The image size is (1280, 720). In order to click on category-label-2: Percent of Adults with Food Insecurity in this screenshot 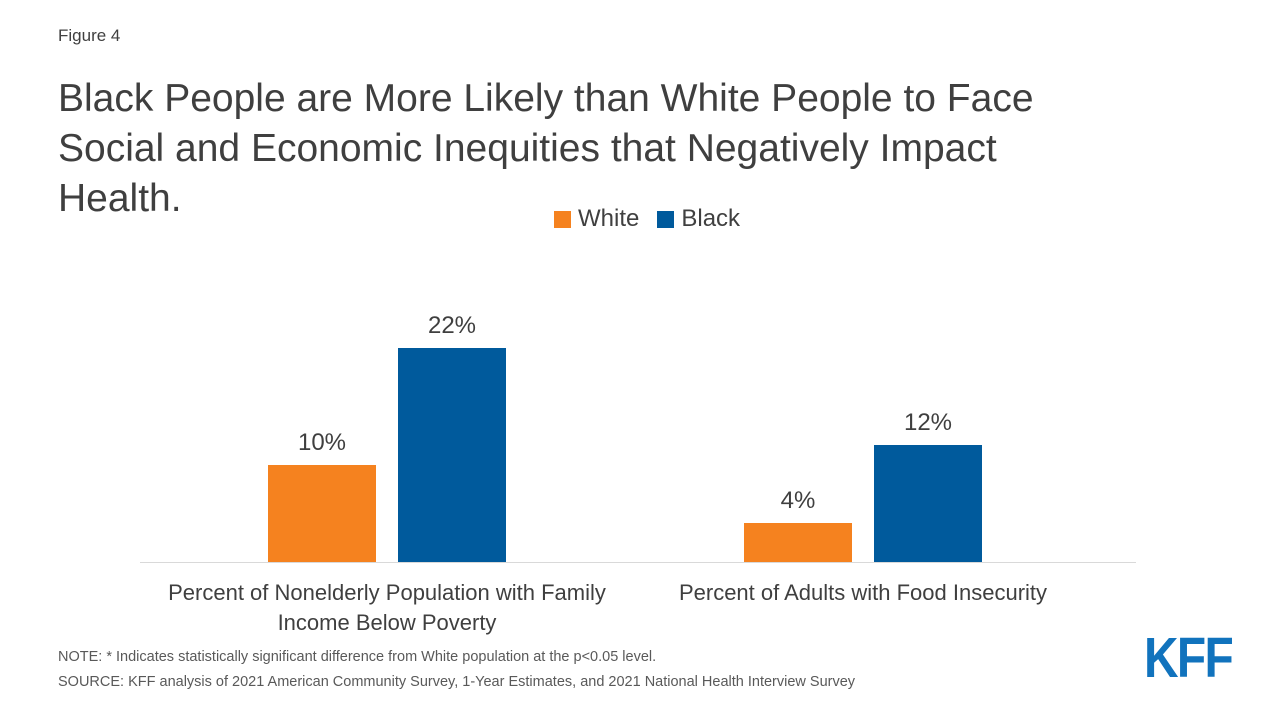, I will do `click(863, 592)`.